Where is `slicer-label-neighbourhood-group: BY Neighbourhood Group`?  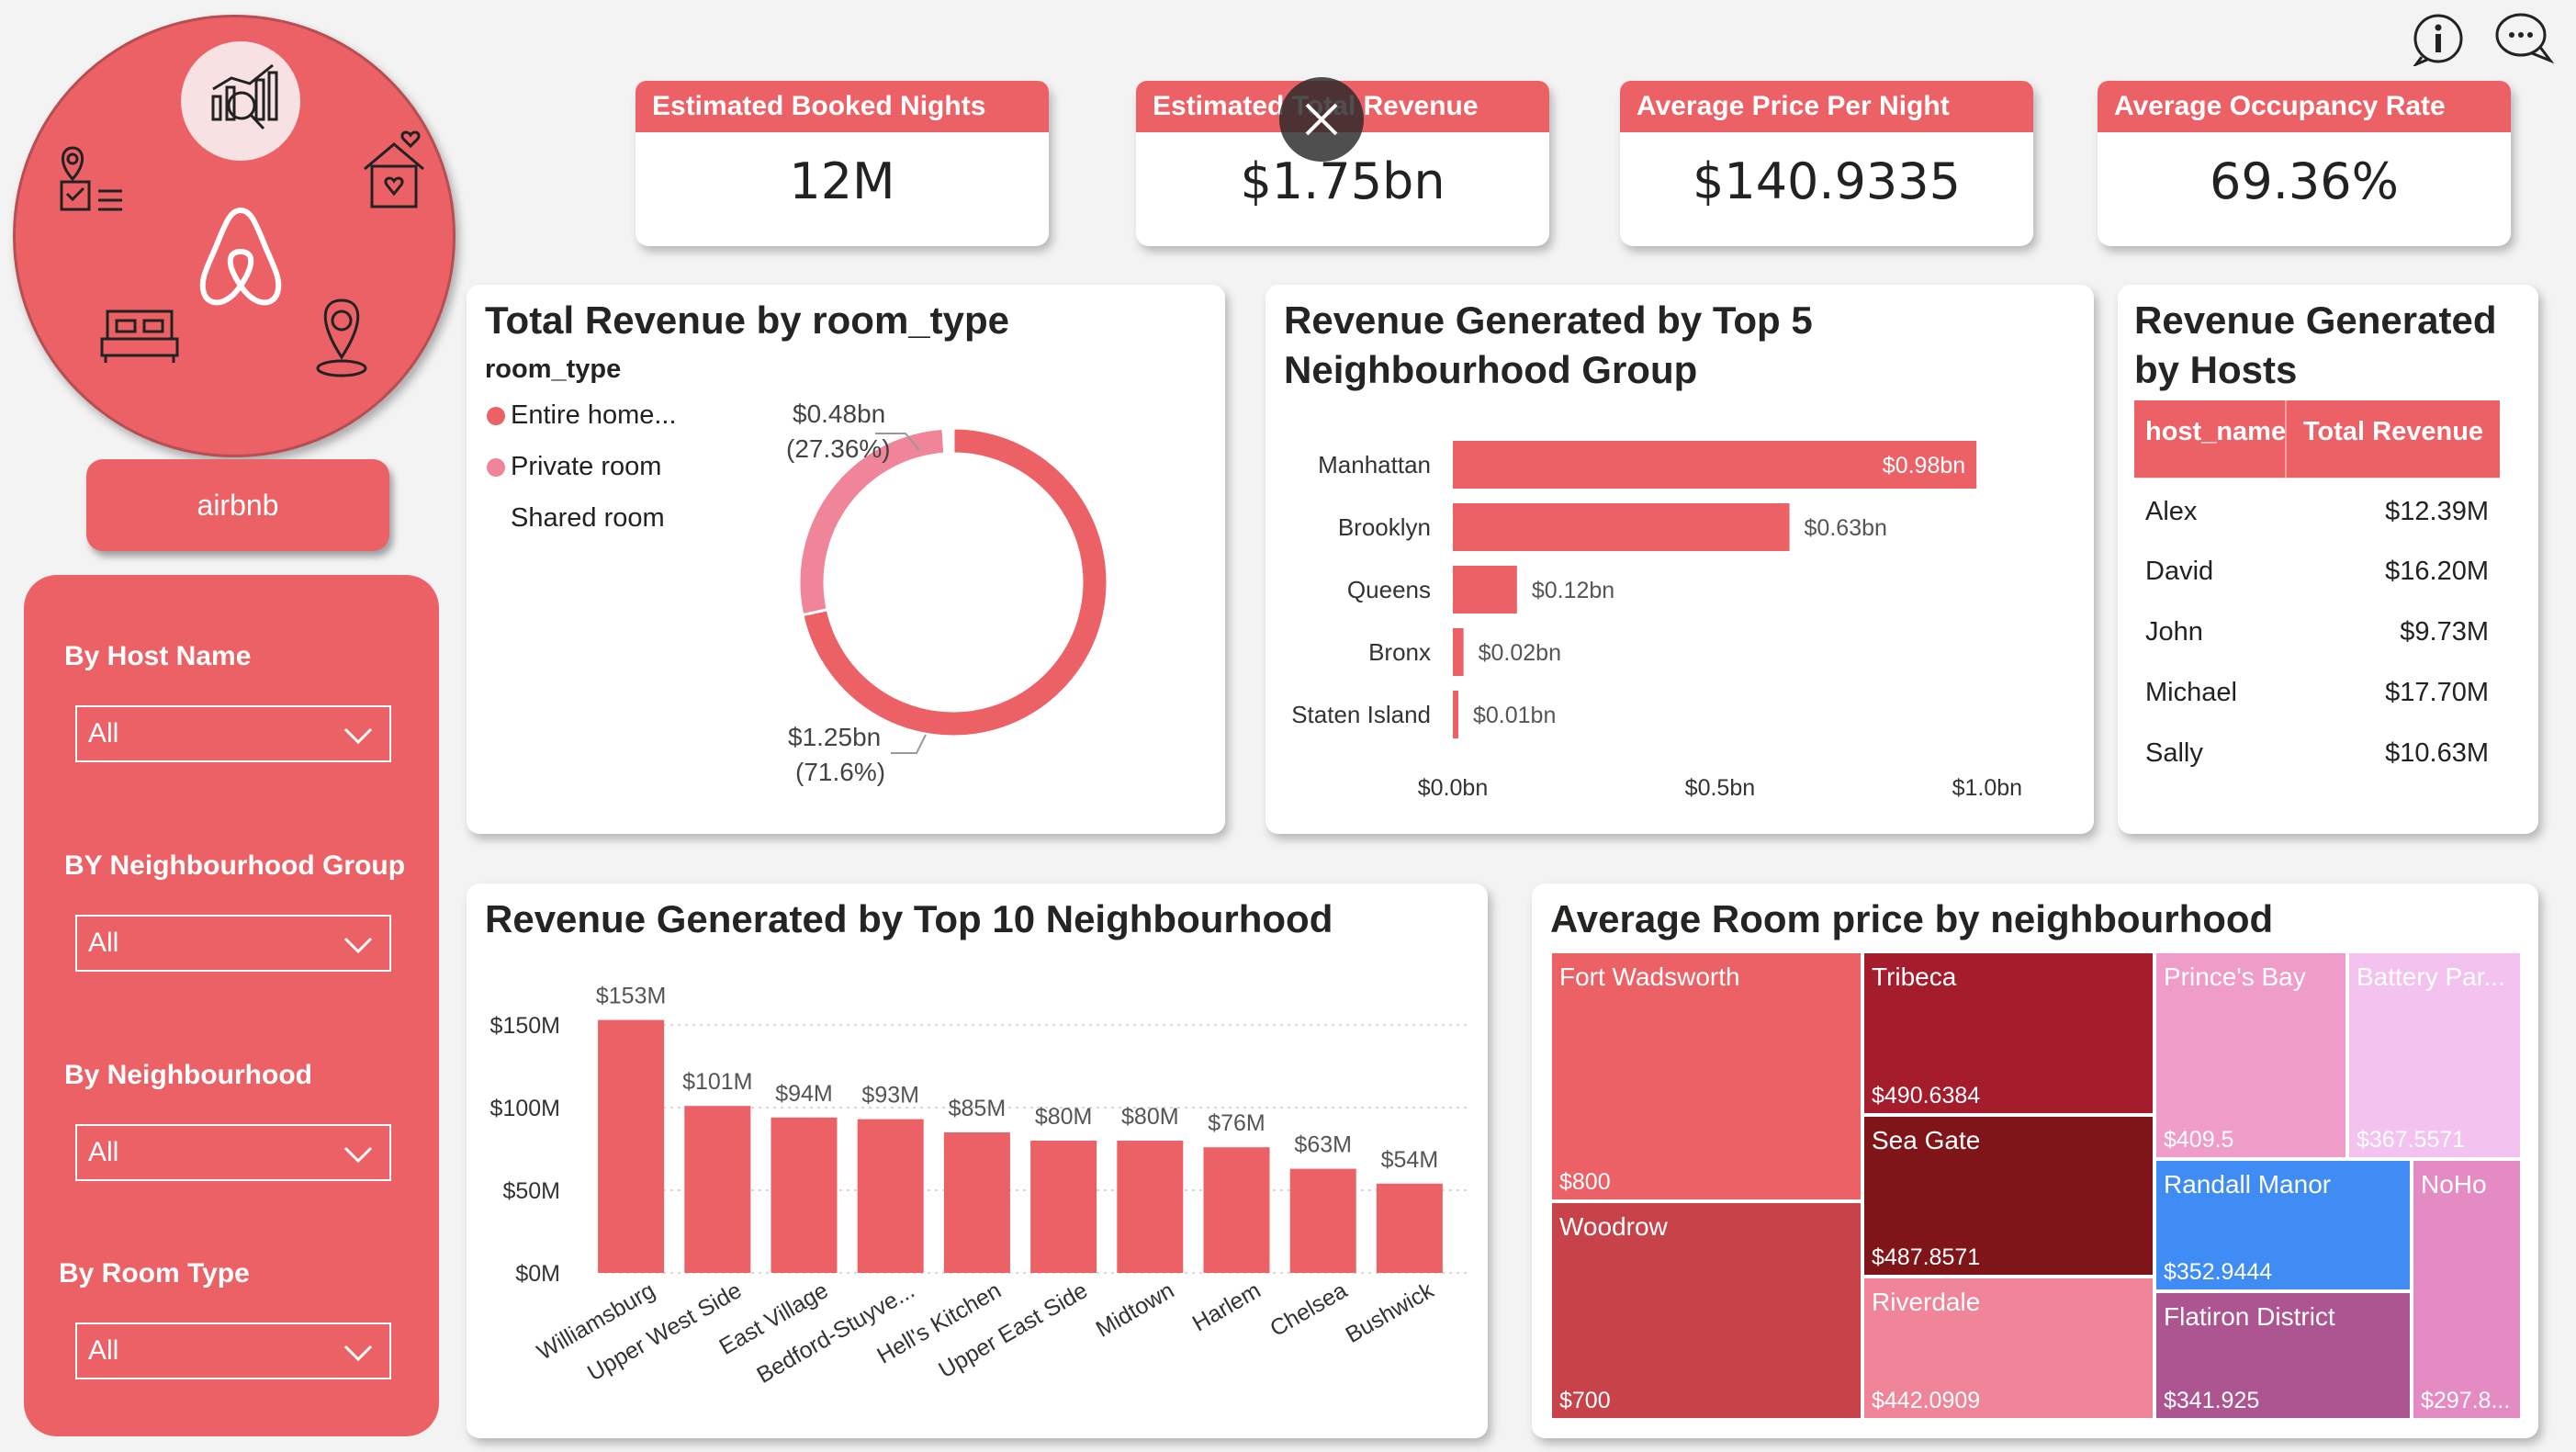
slicer-label-neighbourhood-group: BY Neighbourhood Group is located at coordinates (235, 865).